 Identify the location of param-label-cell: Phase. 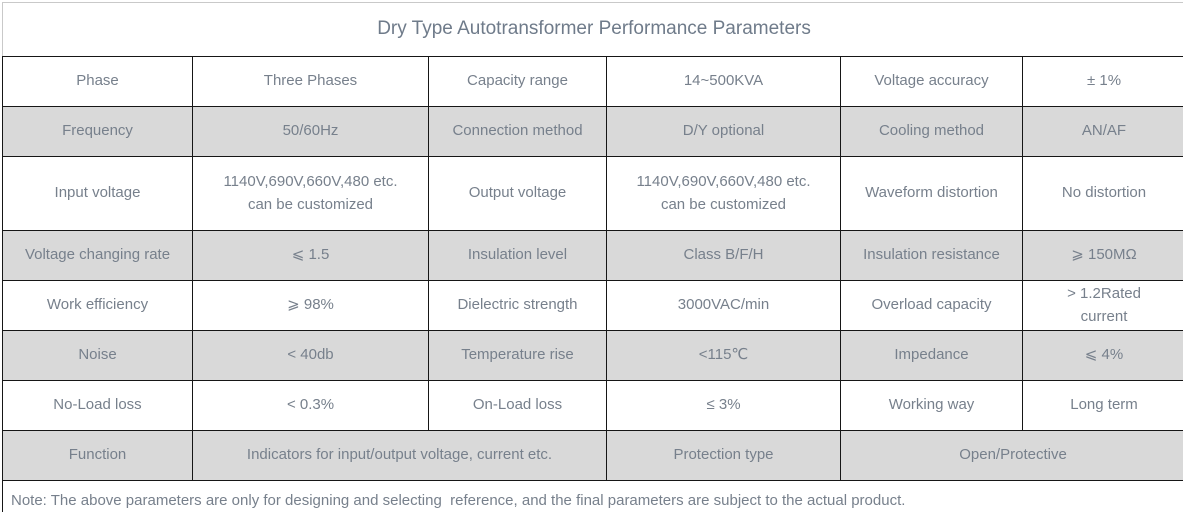
(97, 81).